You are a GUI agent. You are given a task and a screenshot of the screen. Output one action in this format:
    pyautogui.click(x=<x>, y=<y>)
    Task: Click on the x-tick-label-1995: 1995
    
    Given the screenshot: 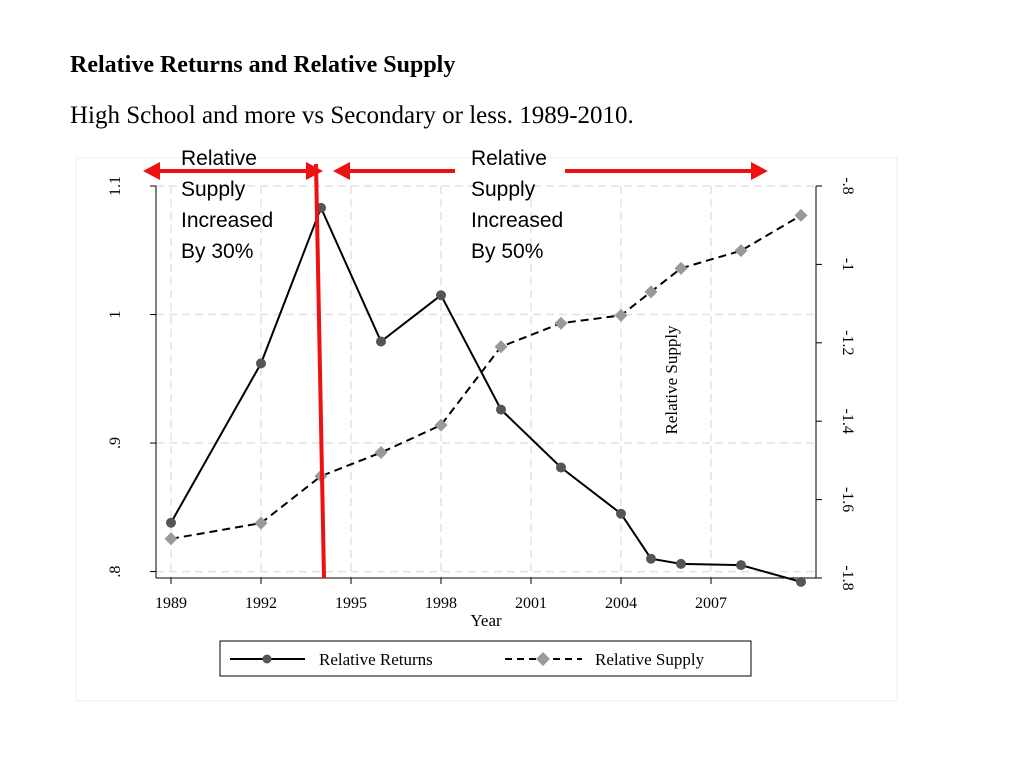 What is the action you would take?
    pyautogui.click(x=351, y=603)
    